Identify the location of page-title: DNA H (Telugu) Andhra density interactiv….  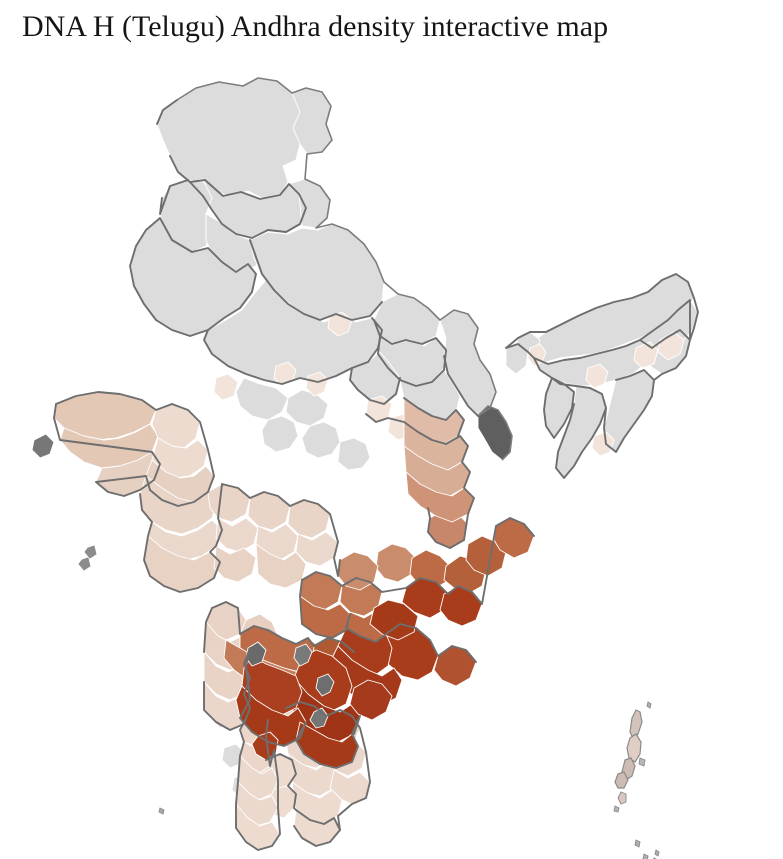
(315, 26).